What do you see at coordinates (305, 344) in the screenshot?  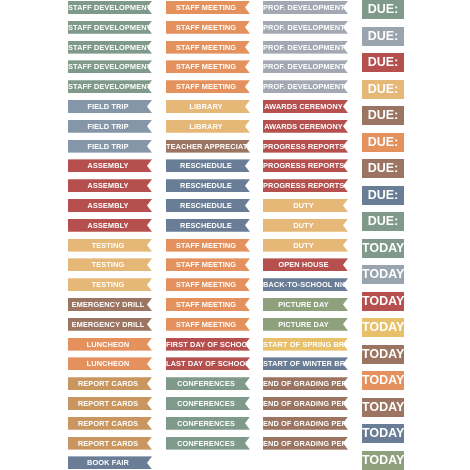 I see `sticker-flag: START OF SPRING BREAK` at bounding box center [305, 344].